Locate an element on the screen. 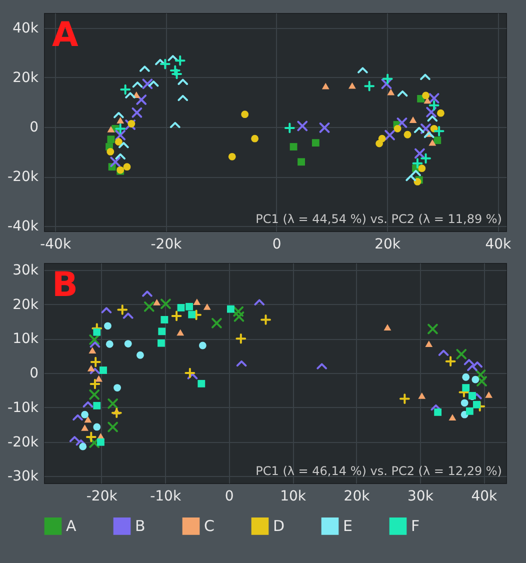 This screenshot has width=526, height=563. annotation: PC1 (λ = 44,54 %) vs. PC2 (λ = 11,89 %) is located at coordinates (379, 219).